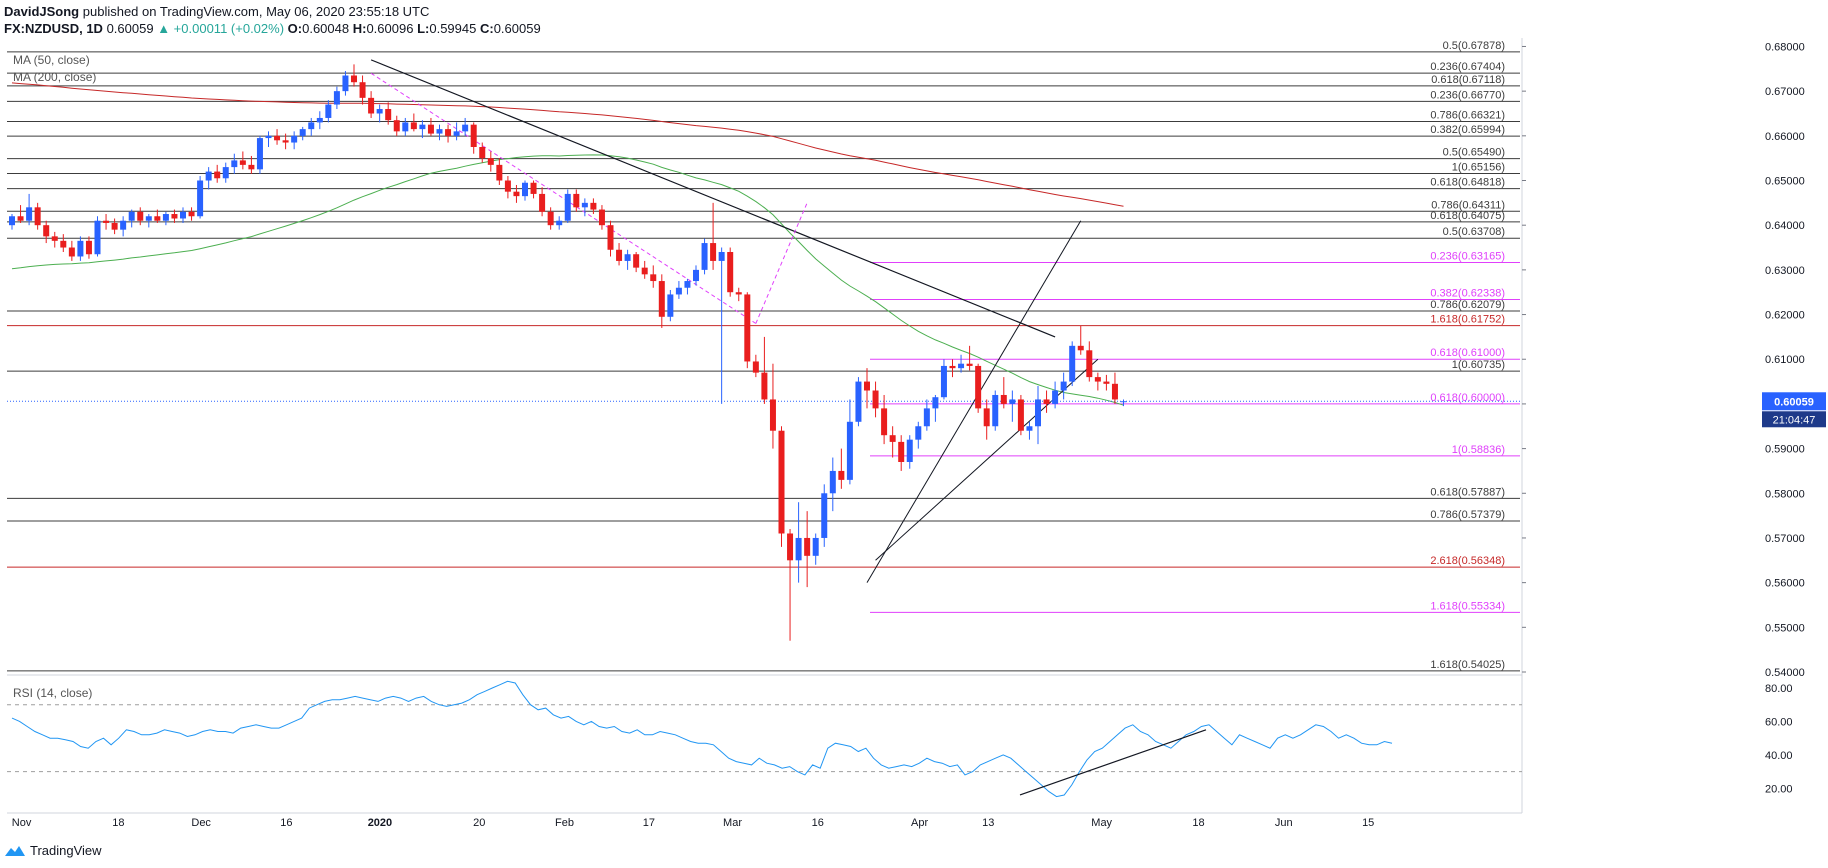  I want to click on fib-level-label: 0.786(0.62079), so click(1467, 305).